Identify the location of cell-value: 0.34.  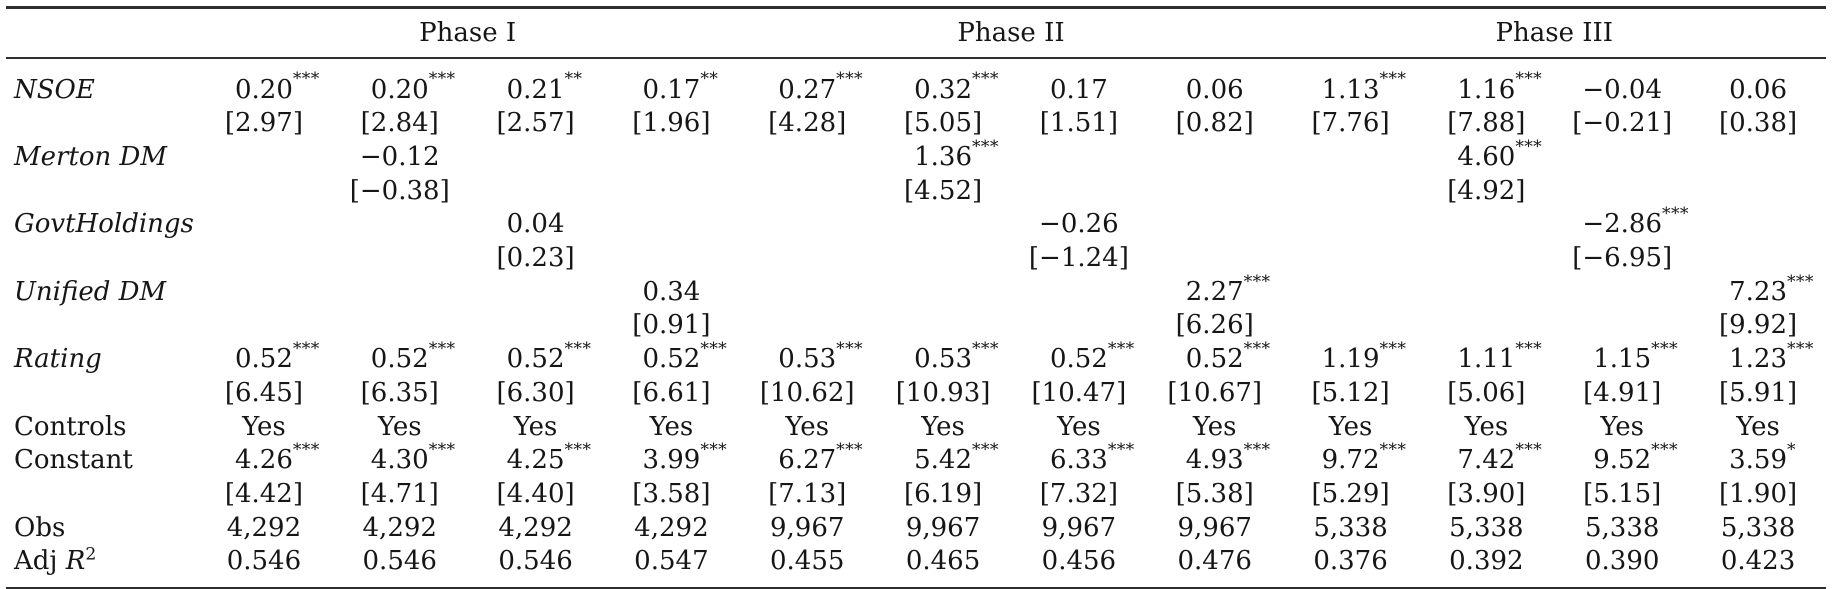
(671, 291).